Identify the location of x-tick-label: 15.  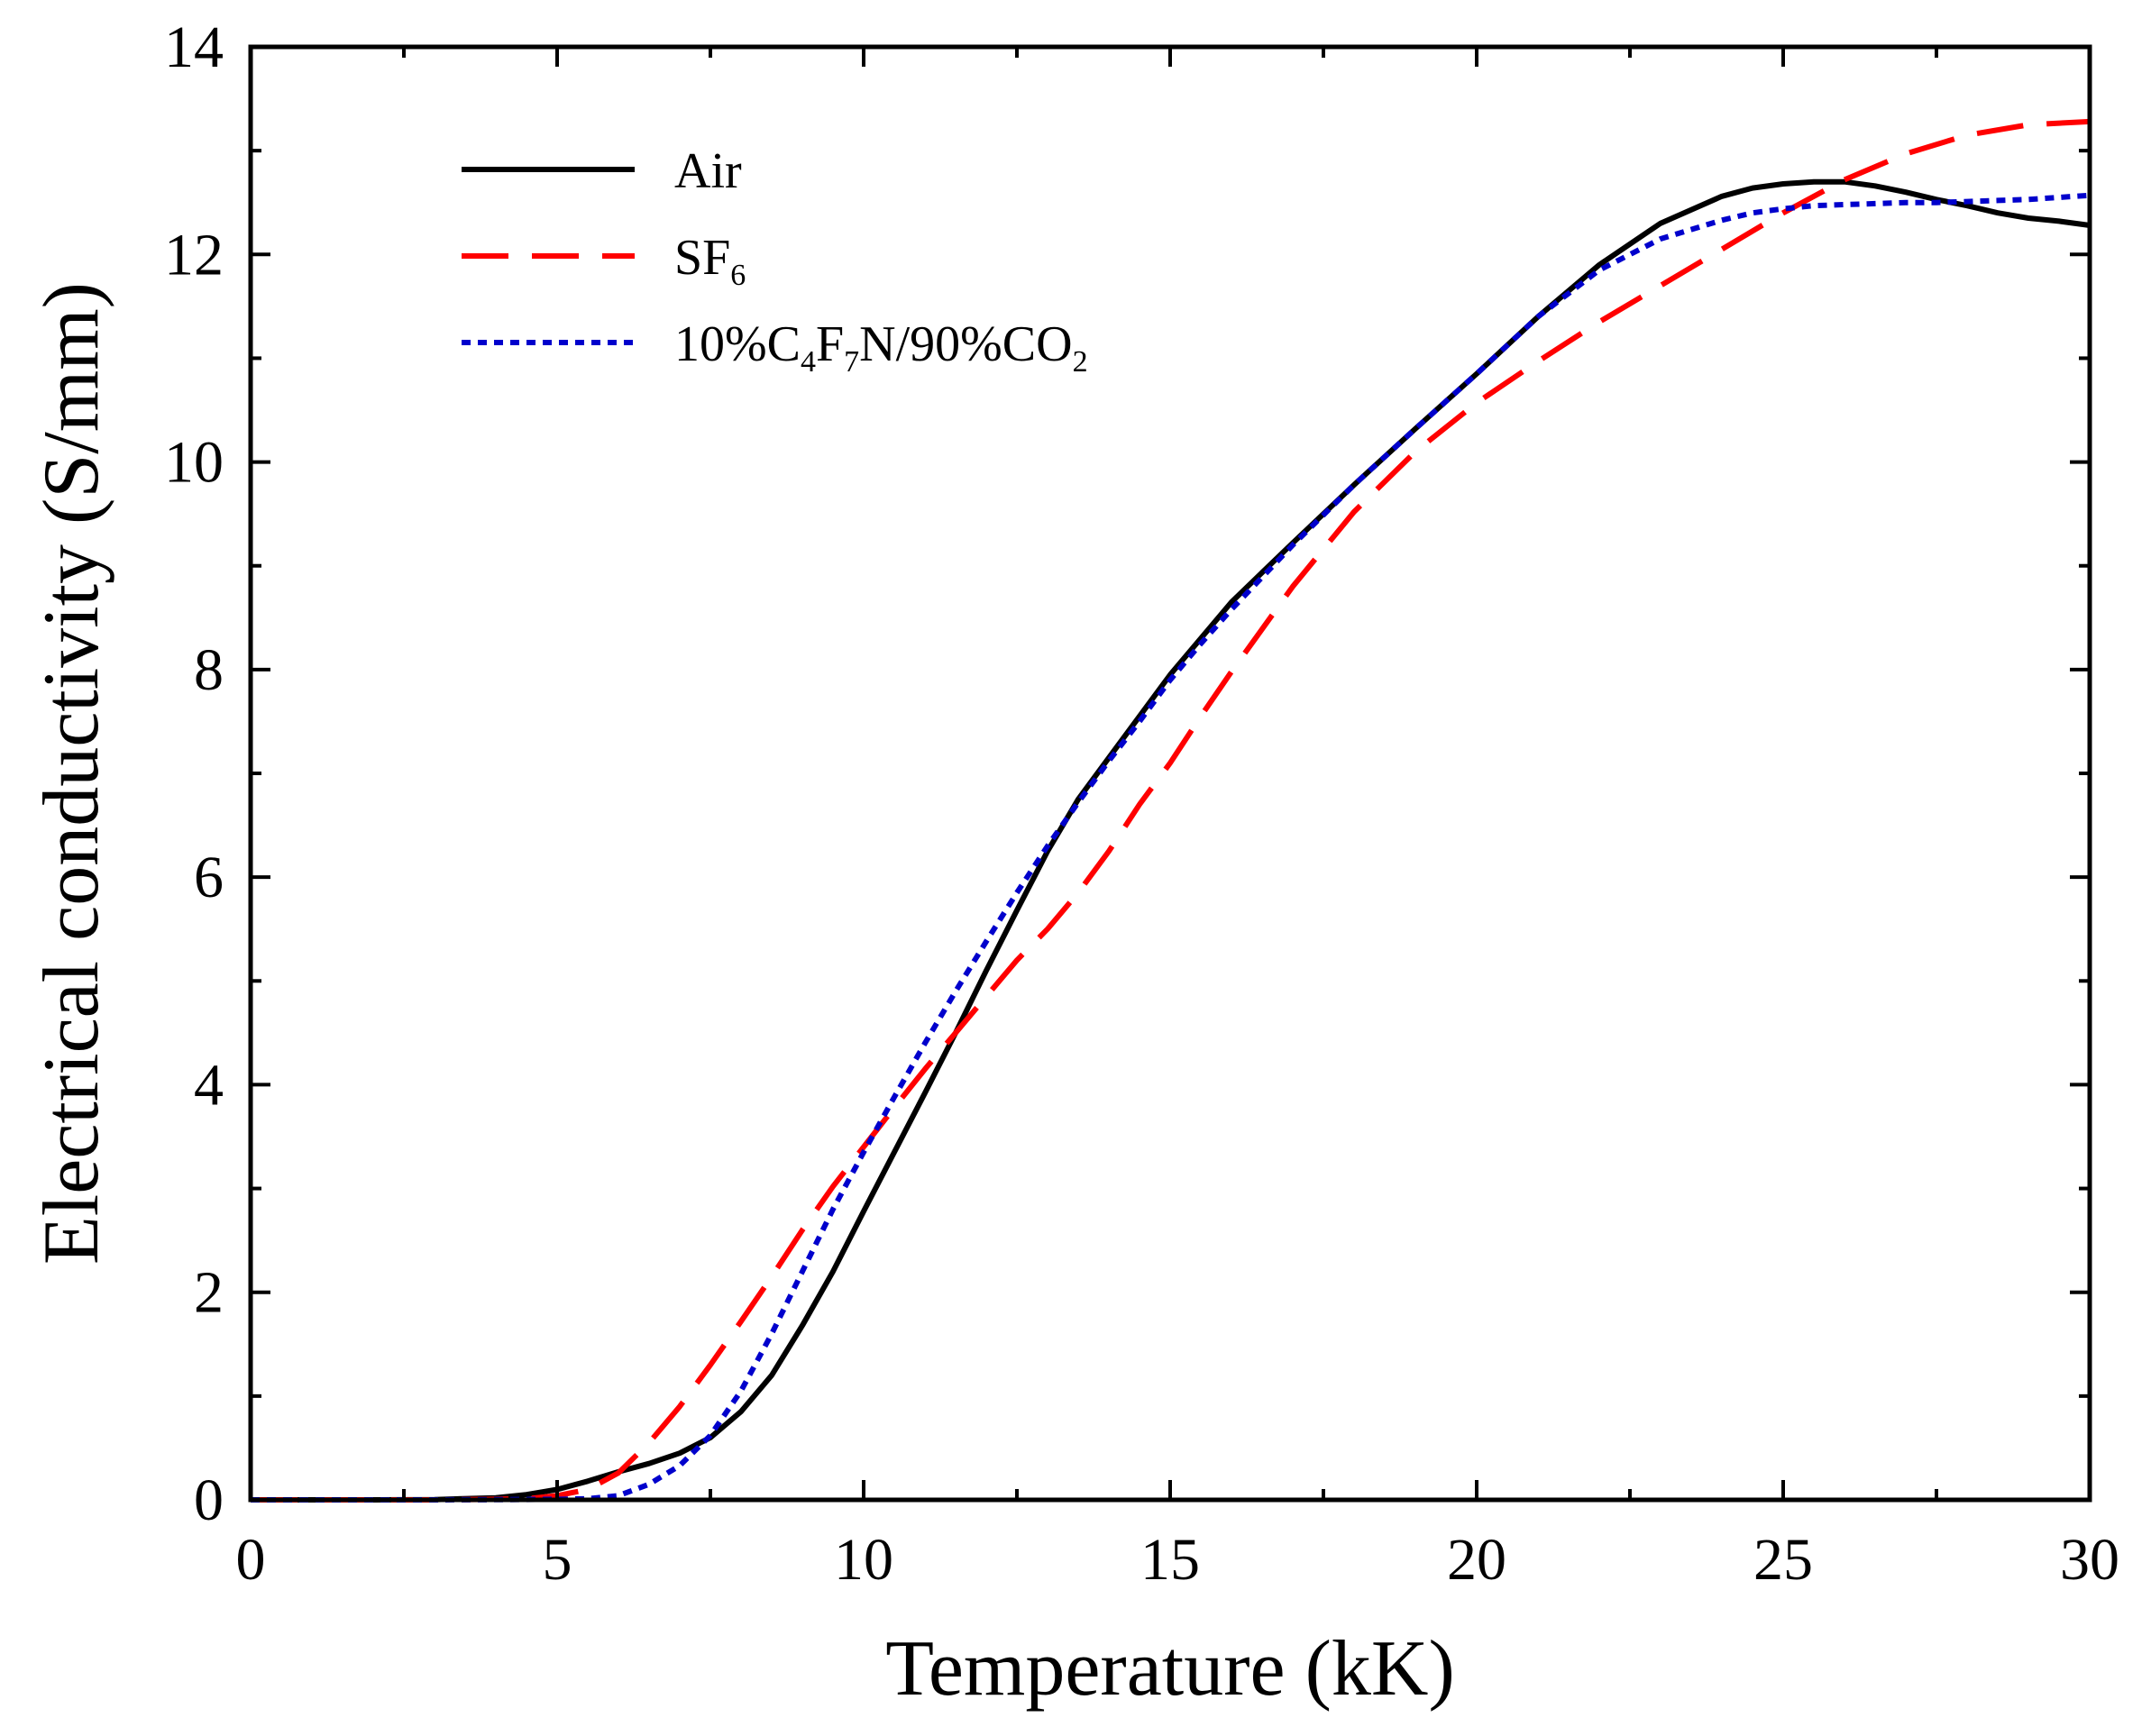
(1170, 1560).